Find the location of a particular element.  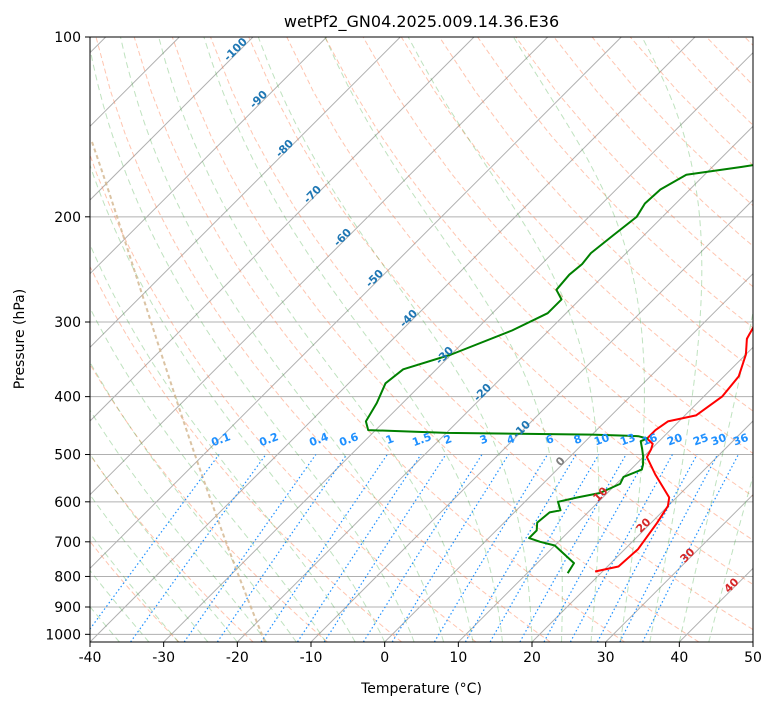

mixing-ratio-label: 8 is located at coordinates (578, 439).